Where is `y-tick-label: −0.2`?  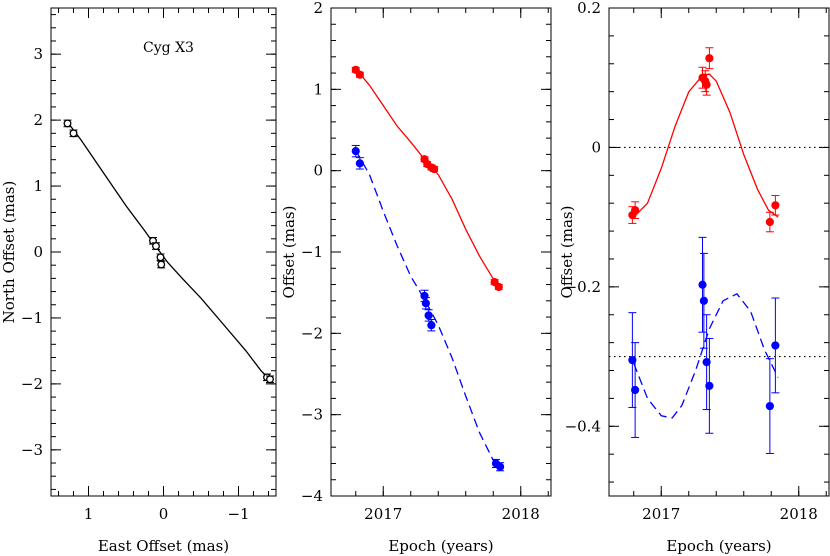
y-tick-label: −0.2 is located at coordinates (583, 287).